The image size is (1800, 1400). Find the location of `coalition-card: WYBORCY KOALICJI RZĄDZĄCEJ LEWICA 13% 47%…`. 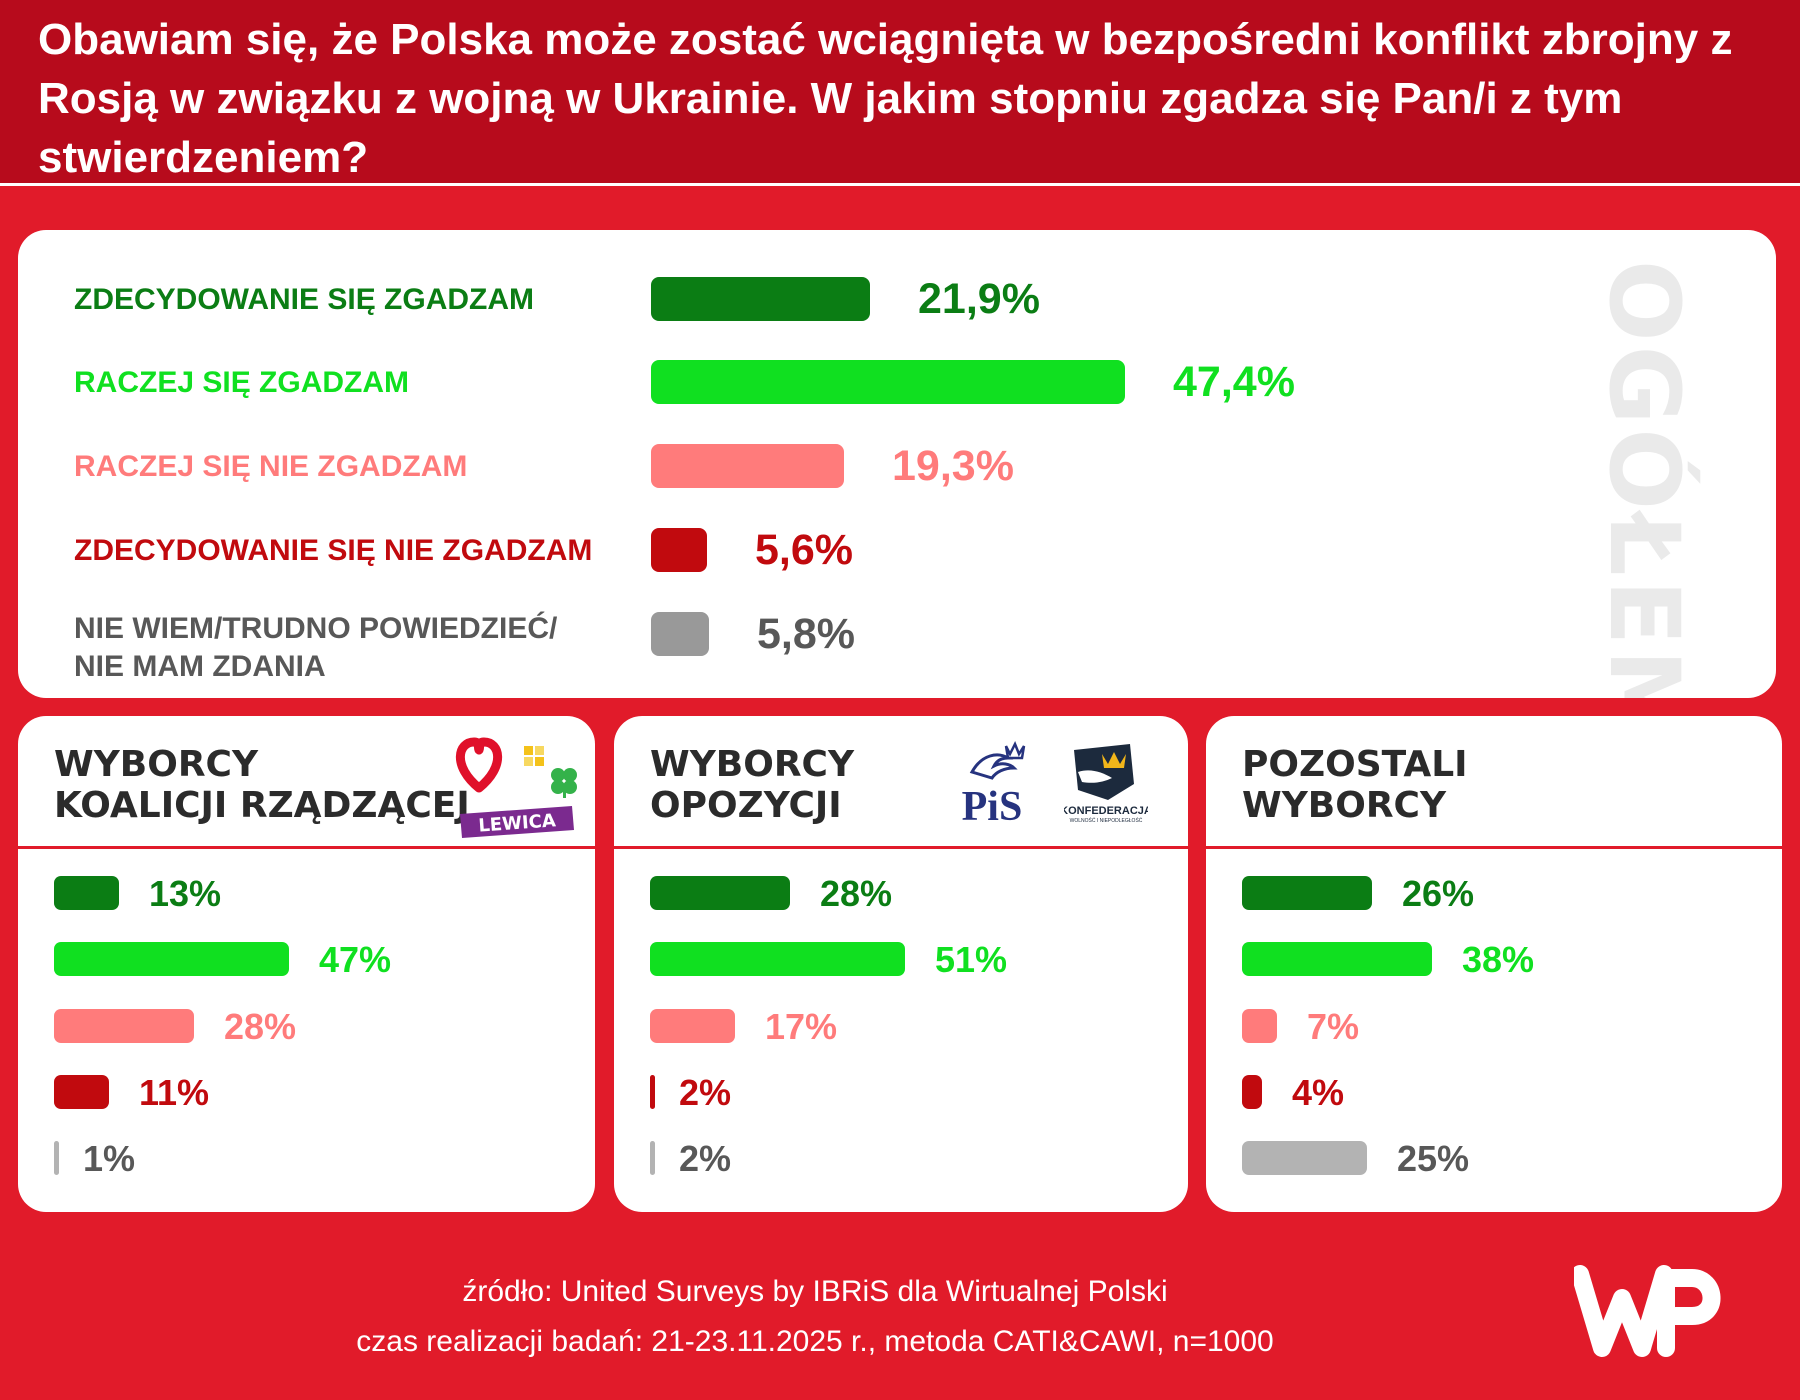

coalition-card: WYBORCY KOALICJI RZĄDZĄCEJ LEWICA 13% 47%… is located at coordinates (306, 964).